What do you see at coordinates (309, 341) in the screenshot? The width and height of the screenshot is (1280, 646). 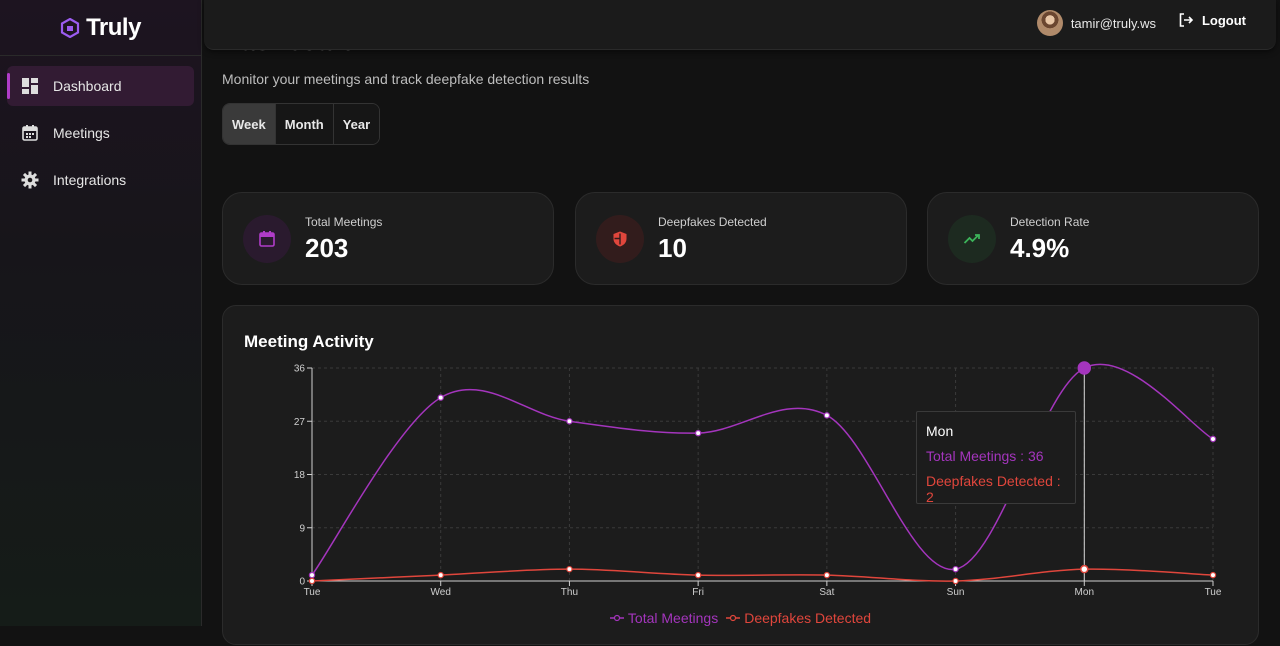 I see `chart-title: Meeting Activity` at bounding box center [309, 341].